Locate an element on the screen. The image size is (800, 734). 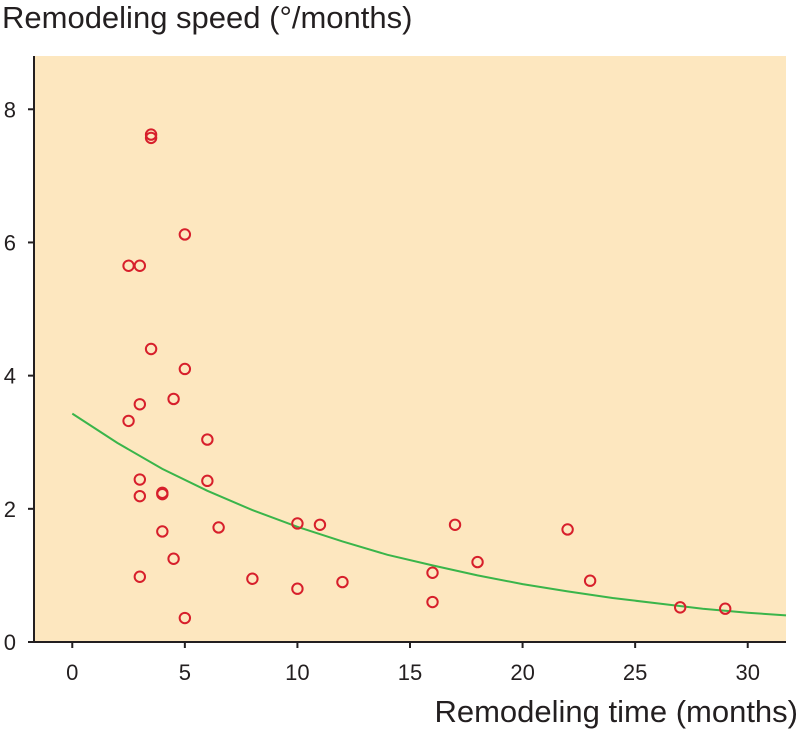
x-tick-label: 15 is located at coordinates (410, 672).